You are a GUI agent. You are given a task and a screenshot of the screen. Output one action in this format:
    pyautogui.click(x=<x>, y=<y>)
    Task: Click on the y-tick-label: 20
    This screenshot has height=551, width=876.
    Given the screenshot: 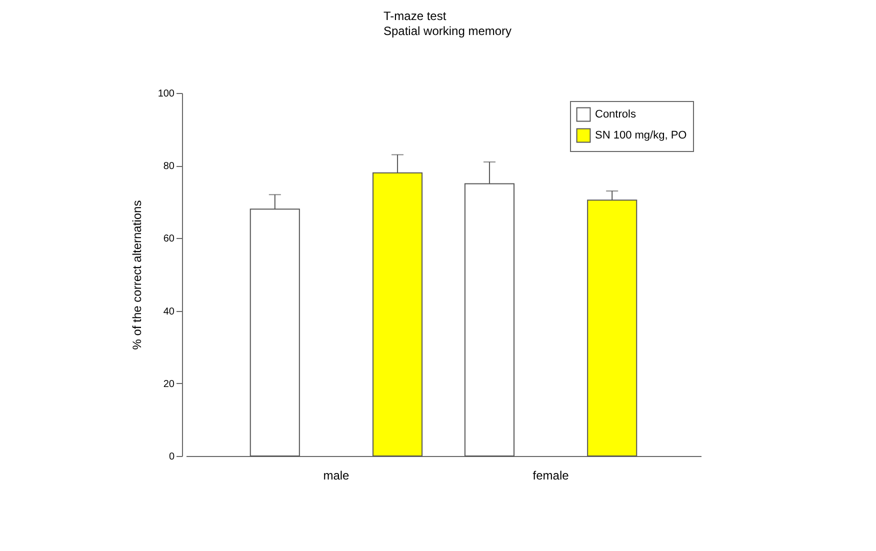 What is the action you would take?
    pyautogui.click(x=169, y=384)
    